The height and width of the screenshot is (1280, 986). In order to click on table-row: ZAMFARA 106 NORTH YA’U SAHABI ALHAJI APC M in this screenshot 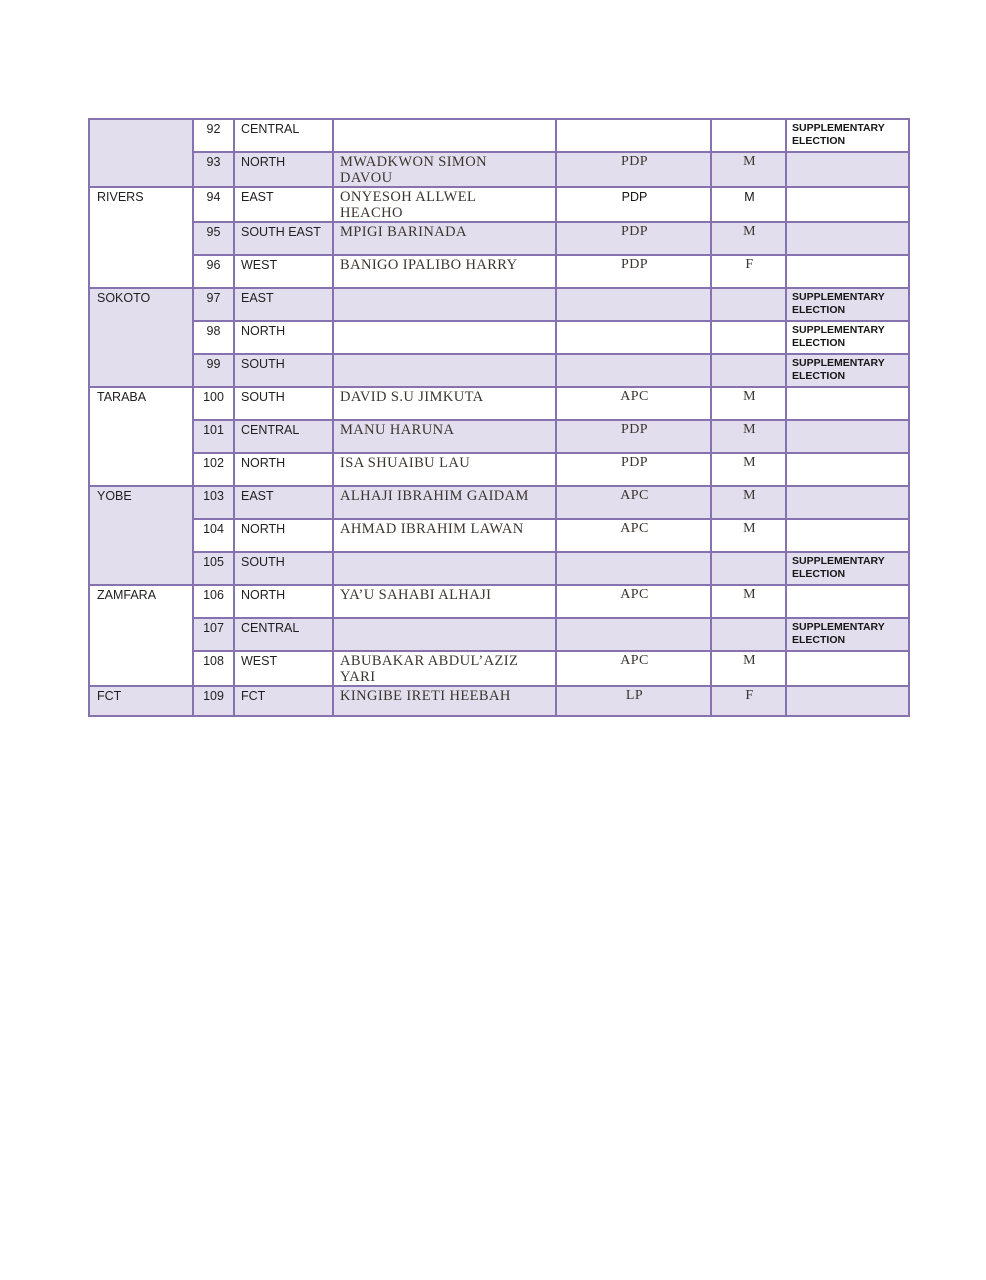, I will do `click(499, 635)`.